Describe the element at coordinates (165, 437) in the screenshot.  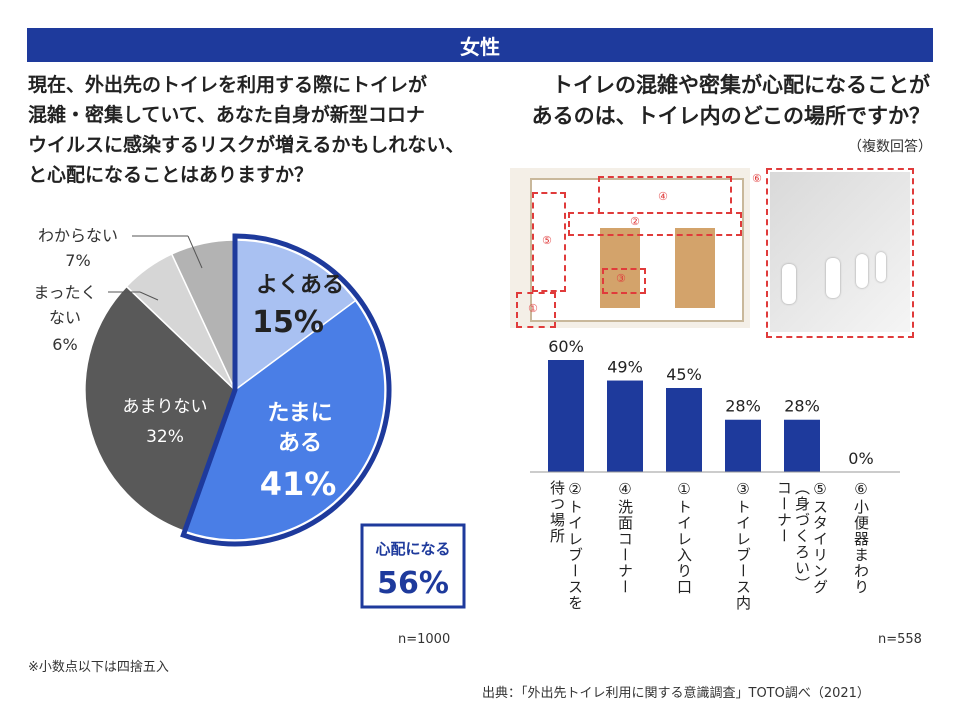
I see `pie-value-amari: 32%` at that location.